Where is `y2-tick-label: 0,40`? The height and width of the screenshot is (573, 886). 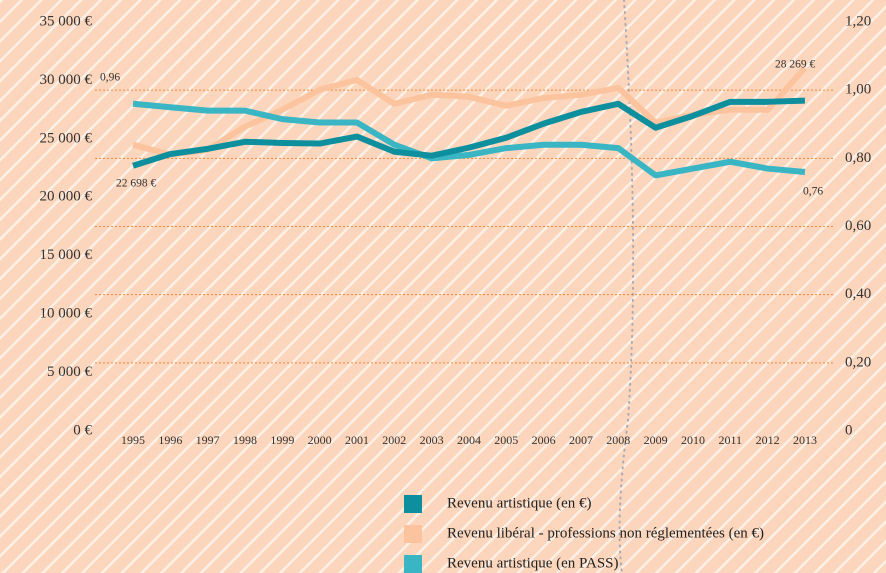
y2-tick-label: 0,40 is located at coordinates (858, 294).